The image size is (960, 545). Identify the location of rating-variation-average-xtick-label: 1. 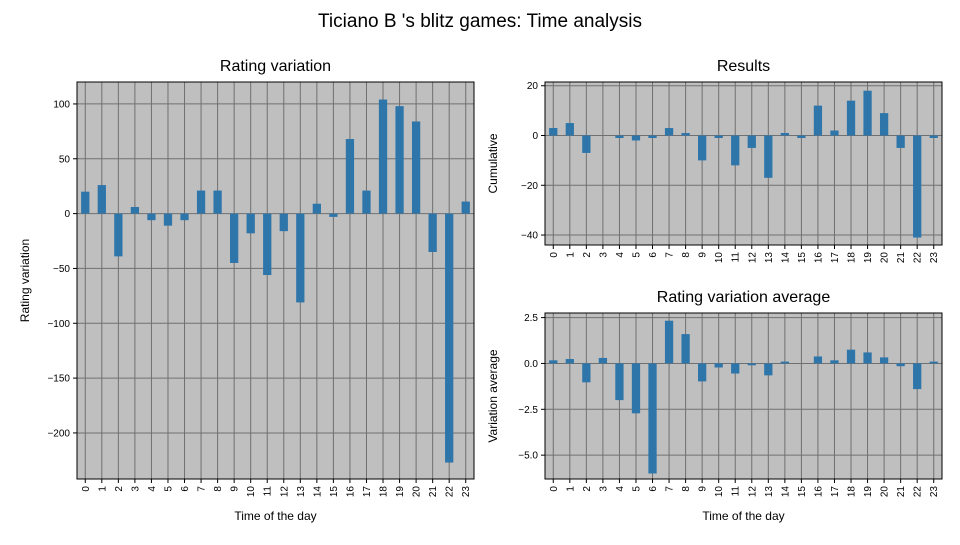
(570, 489).